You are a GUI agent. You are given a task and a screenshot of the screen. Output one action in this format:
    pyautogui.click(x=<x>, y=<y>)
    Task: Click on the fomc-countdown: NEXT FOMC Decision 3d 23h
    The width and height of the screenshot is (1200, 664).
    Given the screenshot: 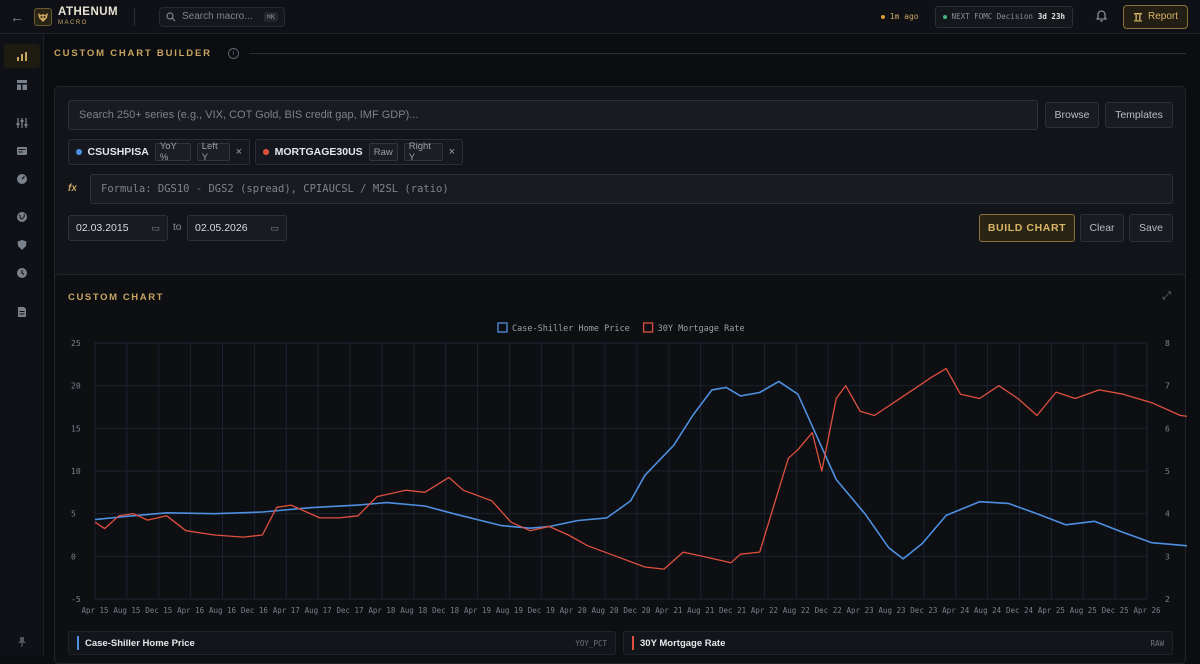 What is the action you would take?
    pyautogui.click(x=1004, y=17)
    